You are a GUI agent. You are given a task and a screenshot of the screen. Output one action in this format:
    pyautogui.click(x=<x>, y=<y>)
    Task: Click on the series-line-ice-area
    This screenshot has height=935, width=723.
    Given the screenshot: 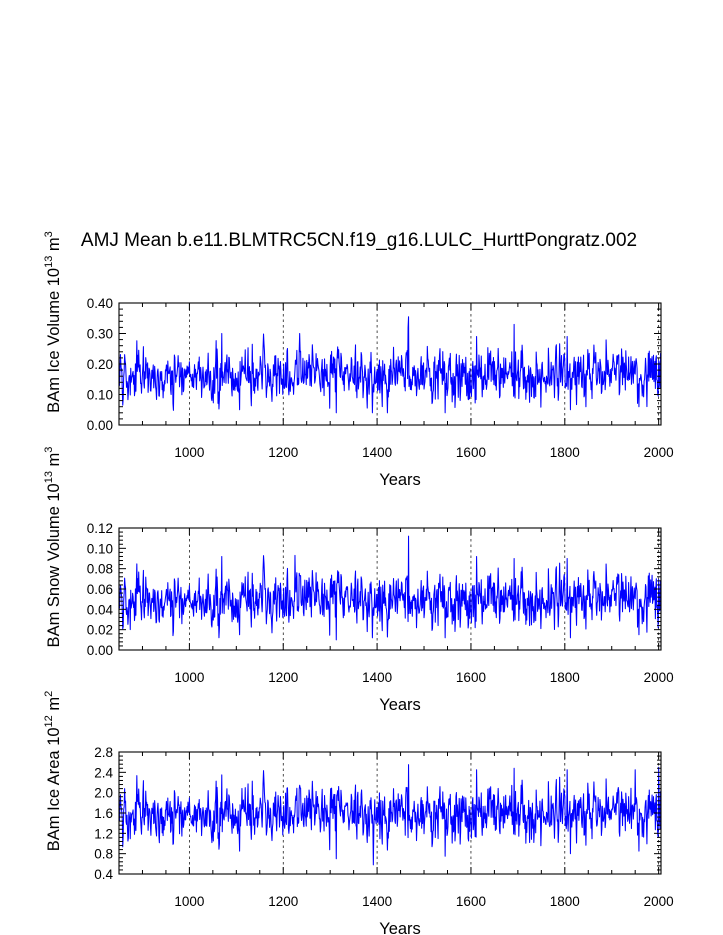 What is the action you would take?
    pyautogui.click(x=390, y=815)
    